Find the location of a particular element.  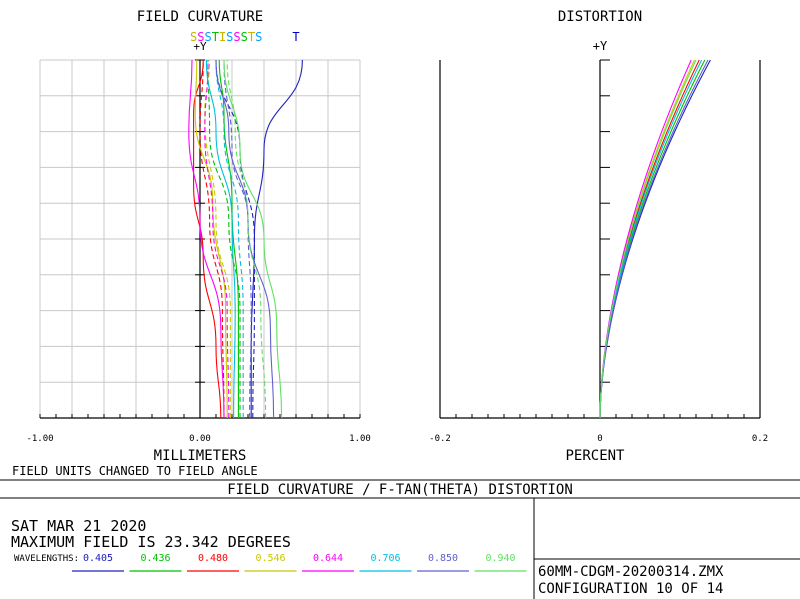

field-curvature-legend-letters: SSSTISSSTS T is located at coordinates (245, 37).